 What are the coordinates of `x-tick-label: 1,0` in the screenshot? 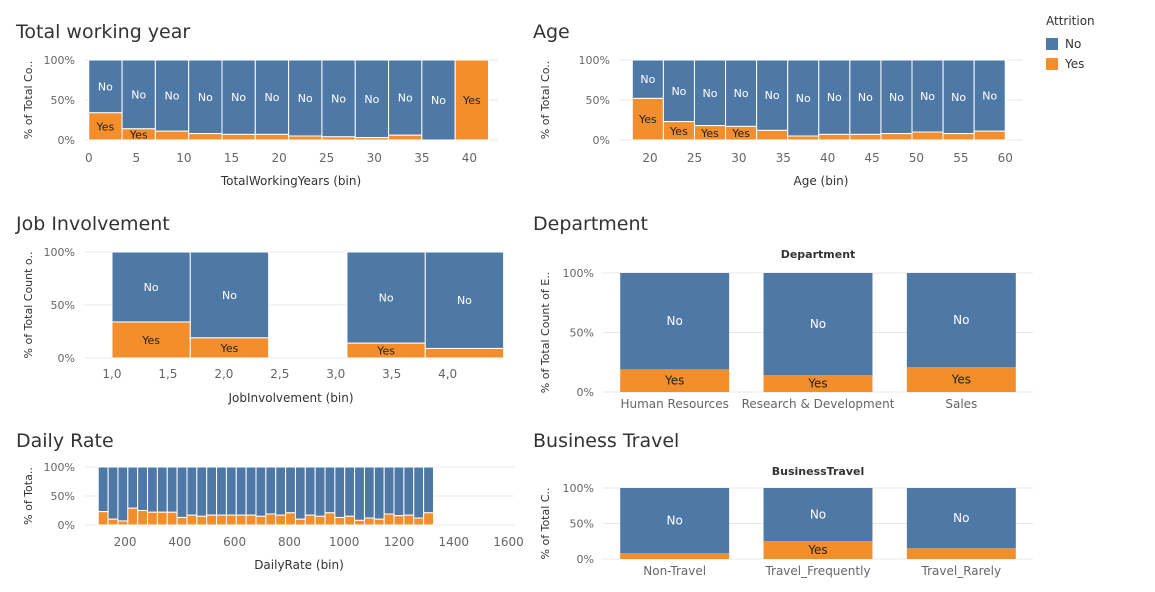 It's located at (111, 374).